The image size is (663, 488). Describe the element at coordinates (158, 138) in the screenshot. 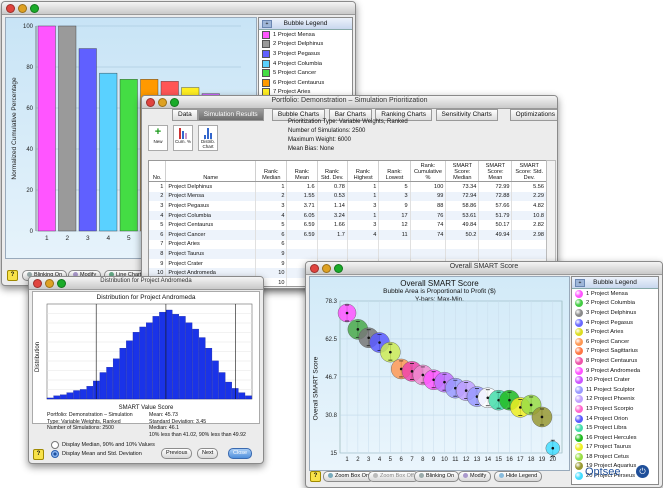

I see `new-button: + New` at that location.